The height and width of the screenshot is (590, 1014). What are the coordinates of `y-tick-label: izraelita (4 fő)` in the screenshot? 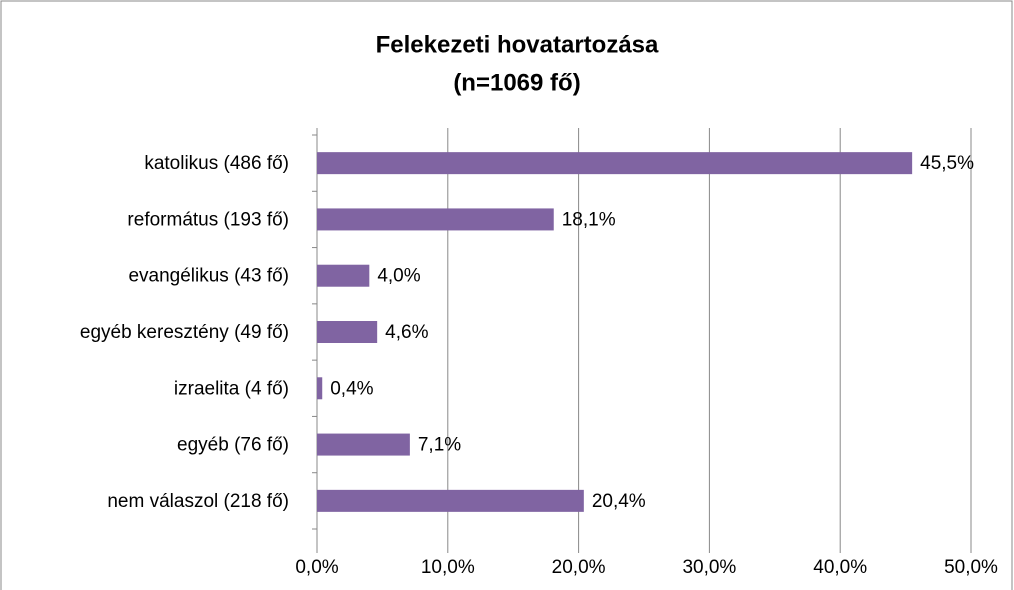 It's located at (231, 388).